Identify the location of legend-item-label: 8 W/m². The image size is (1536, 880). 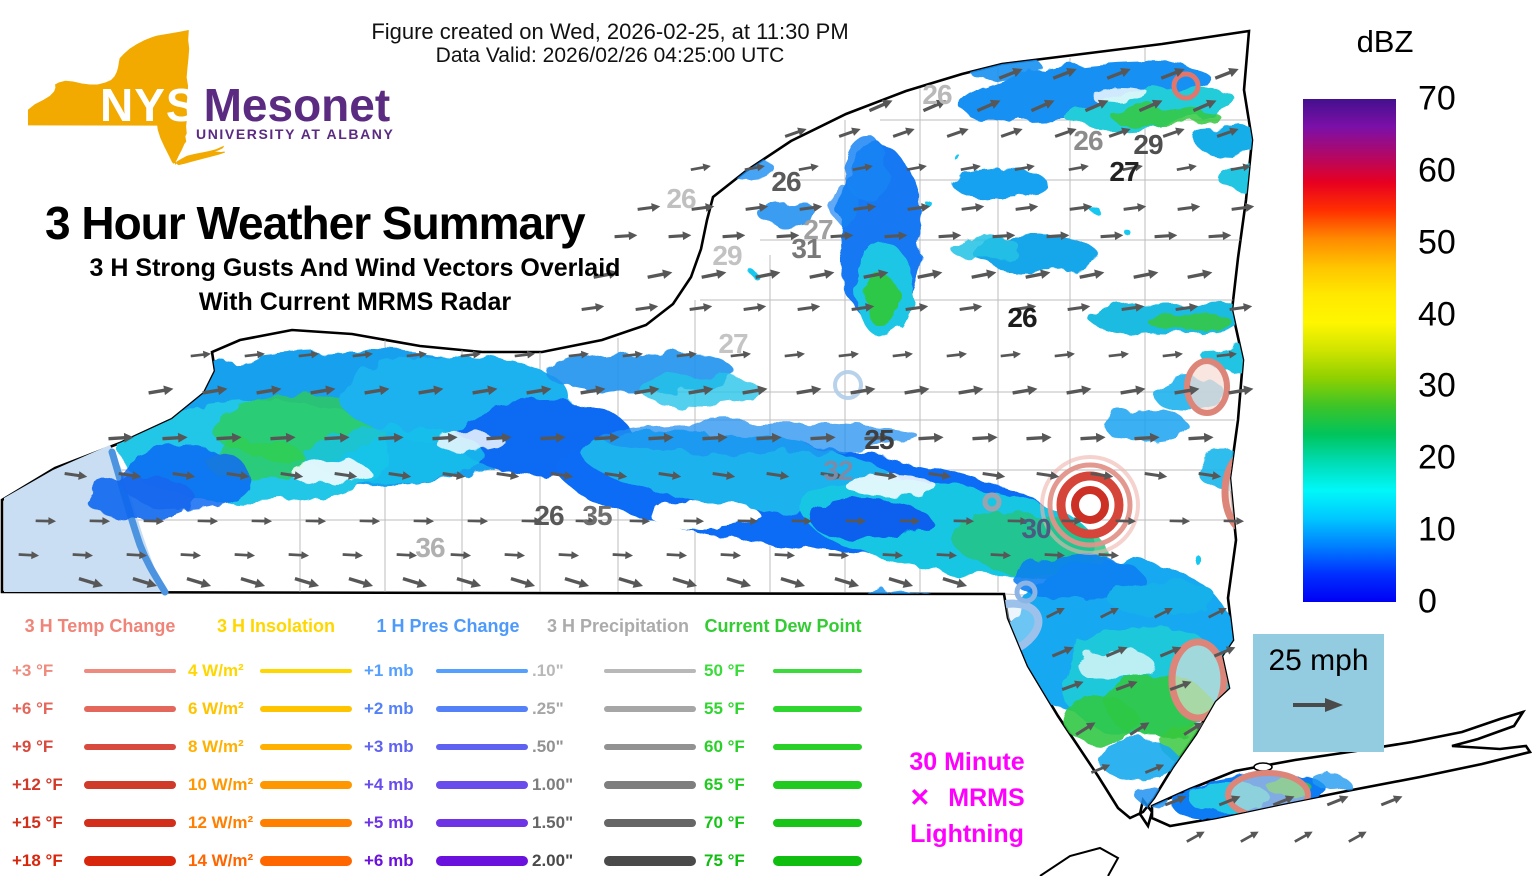
(216, 746).